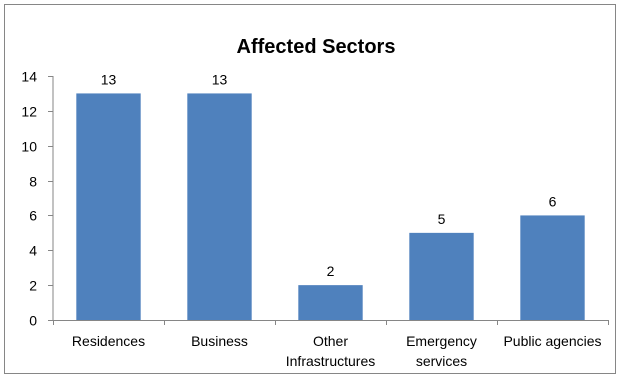 This screenshot has height=378, width=622. I want to click on x-tick-label: Residences, so click(108, 341).